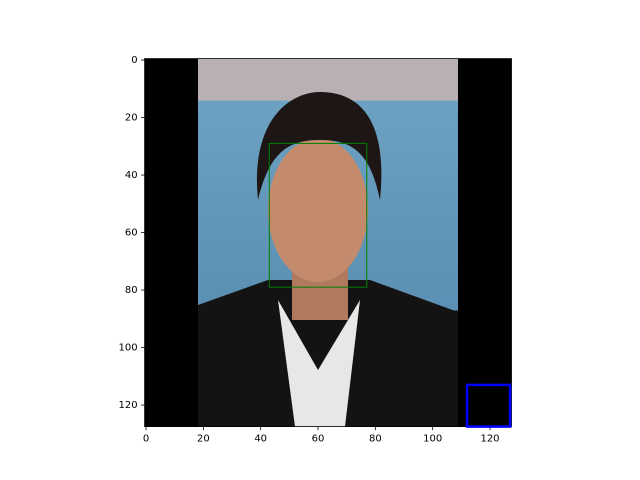 The width and height of the screenshot is (640, 480). Describe the element at coordinates (318, 439) in the screenshot. I see `x-tick-label: 60` at that location.